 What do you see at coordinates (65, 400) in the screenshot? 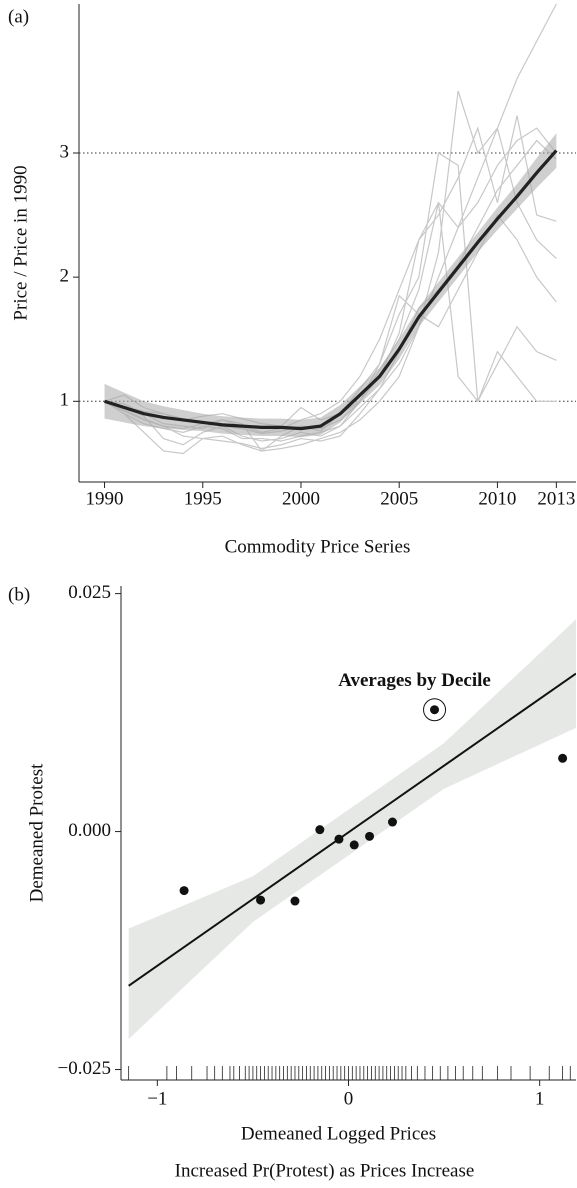
I see `y-tick-label: 1` at bounding box center [65, 400].